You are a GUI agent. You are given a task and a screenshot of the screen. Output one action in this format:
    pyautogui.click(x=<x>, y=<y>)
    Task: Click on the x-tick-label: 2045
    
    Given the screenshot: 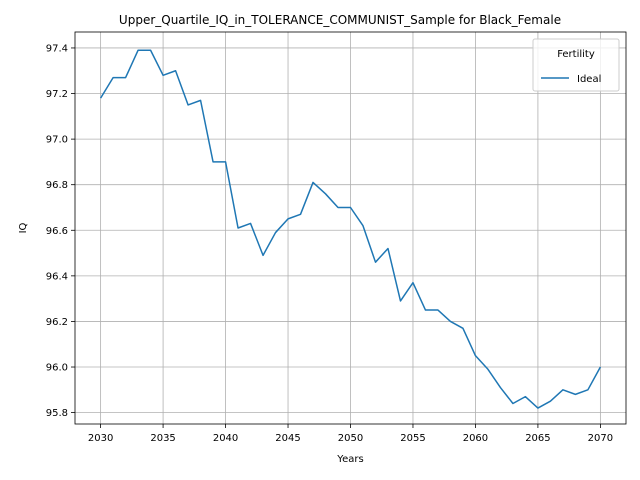 What is the action you would take?
    pyautogui.click(x=287, y=438)
    